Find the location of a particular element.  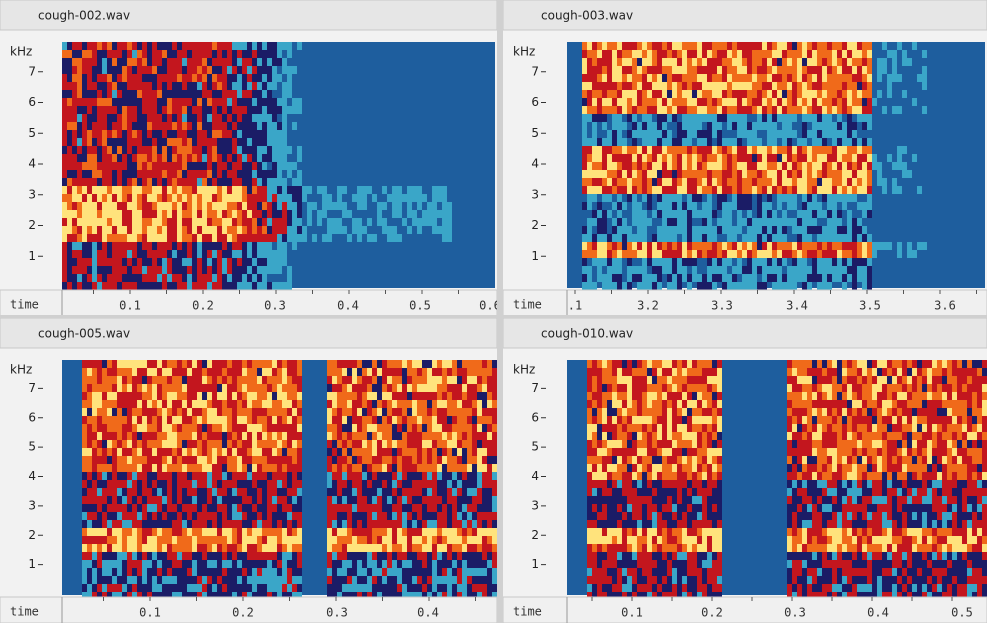

panel-title: cough-002.wav is located at coordinates (84, 16).